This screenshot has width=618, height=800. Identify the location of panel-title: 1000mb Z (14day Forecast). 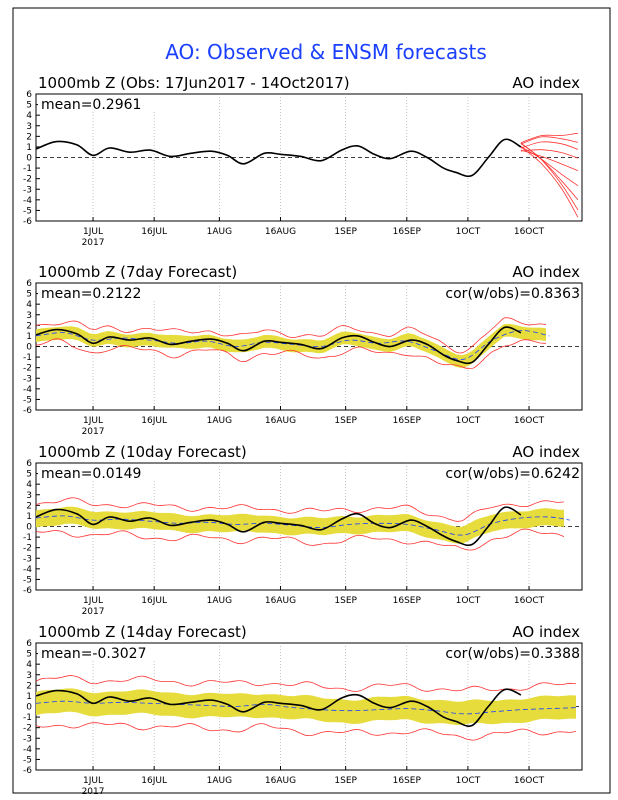
(142, 632).